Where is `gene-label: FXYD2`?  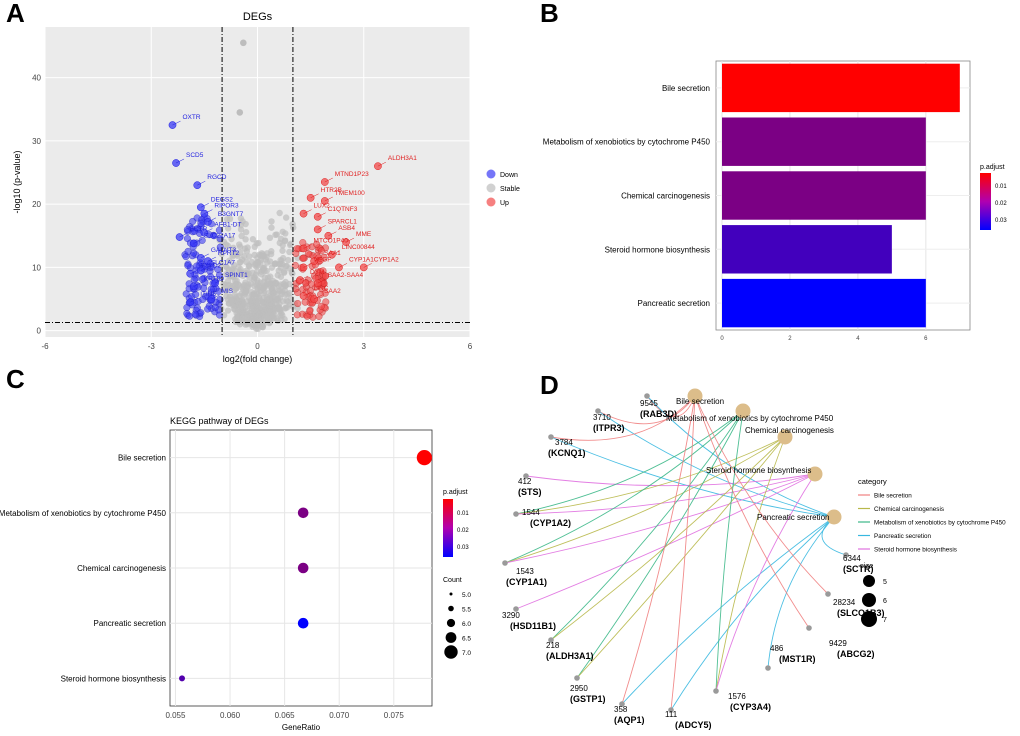 gene-label: FXYD2 is located at coordinates (210, 266).